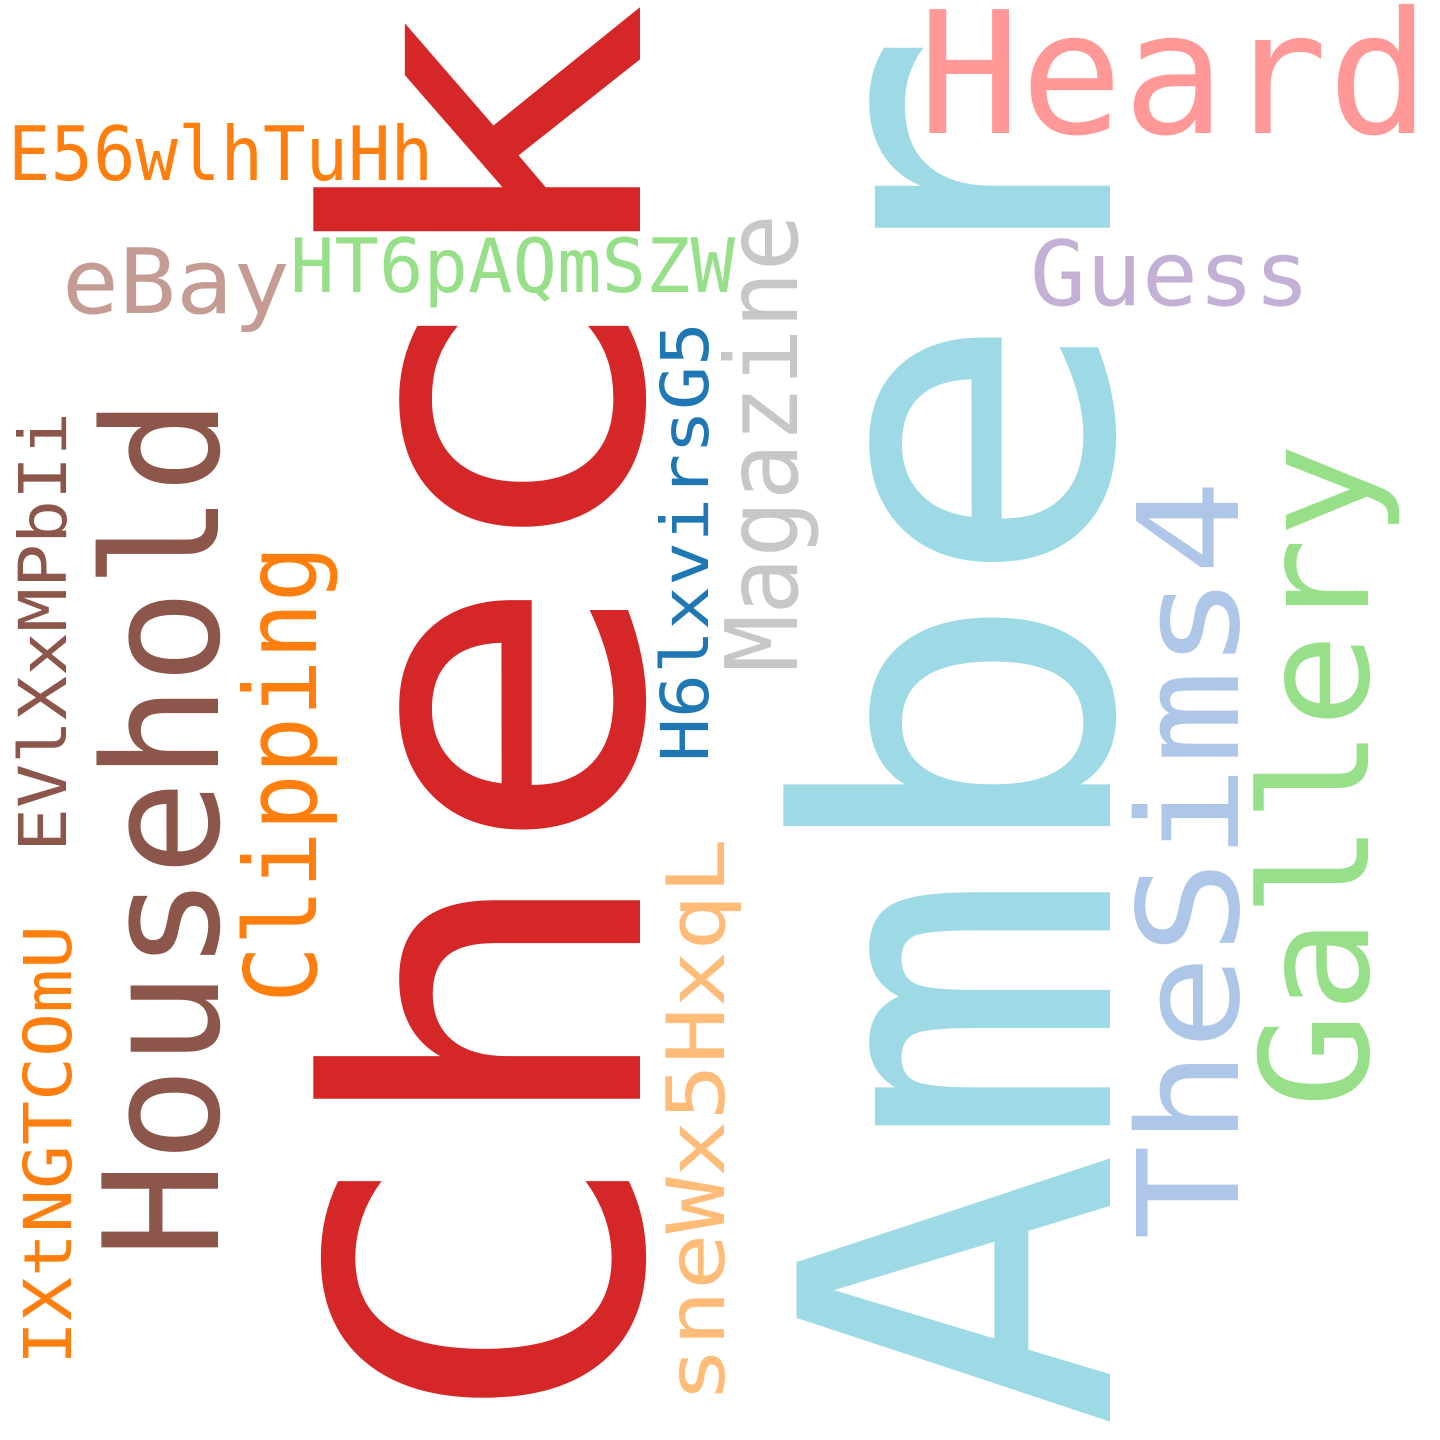  What do you see at coordinates (1190, 860) in the screenshot?
I see `word-thesims4: TheSims4` at bounding box center [1190, 860].